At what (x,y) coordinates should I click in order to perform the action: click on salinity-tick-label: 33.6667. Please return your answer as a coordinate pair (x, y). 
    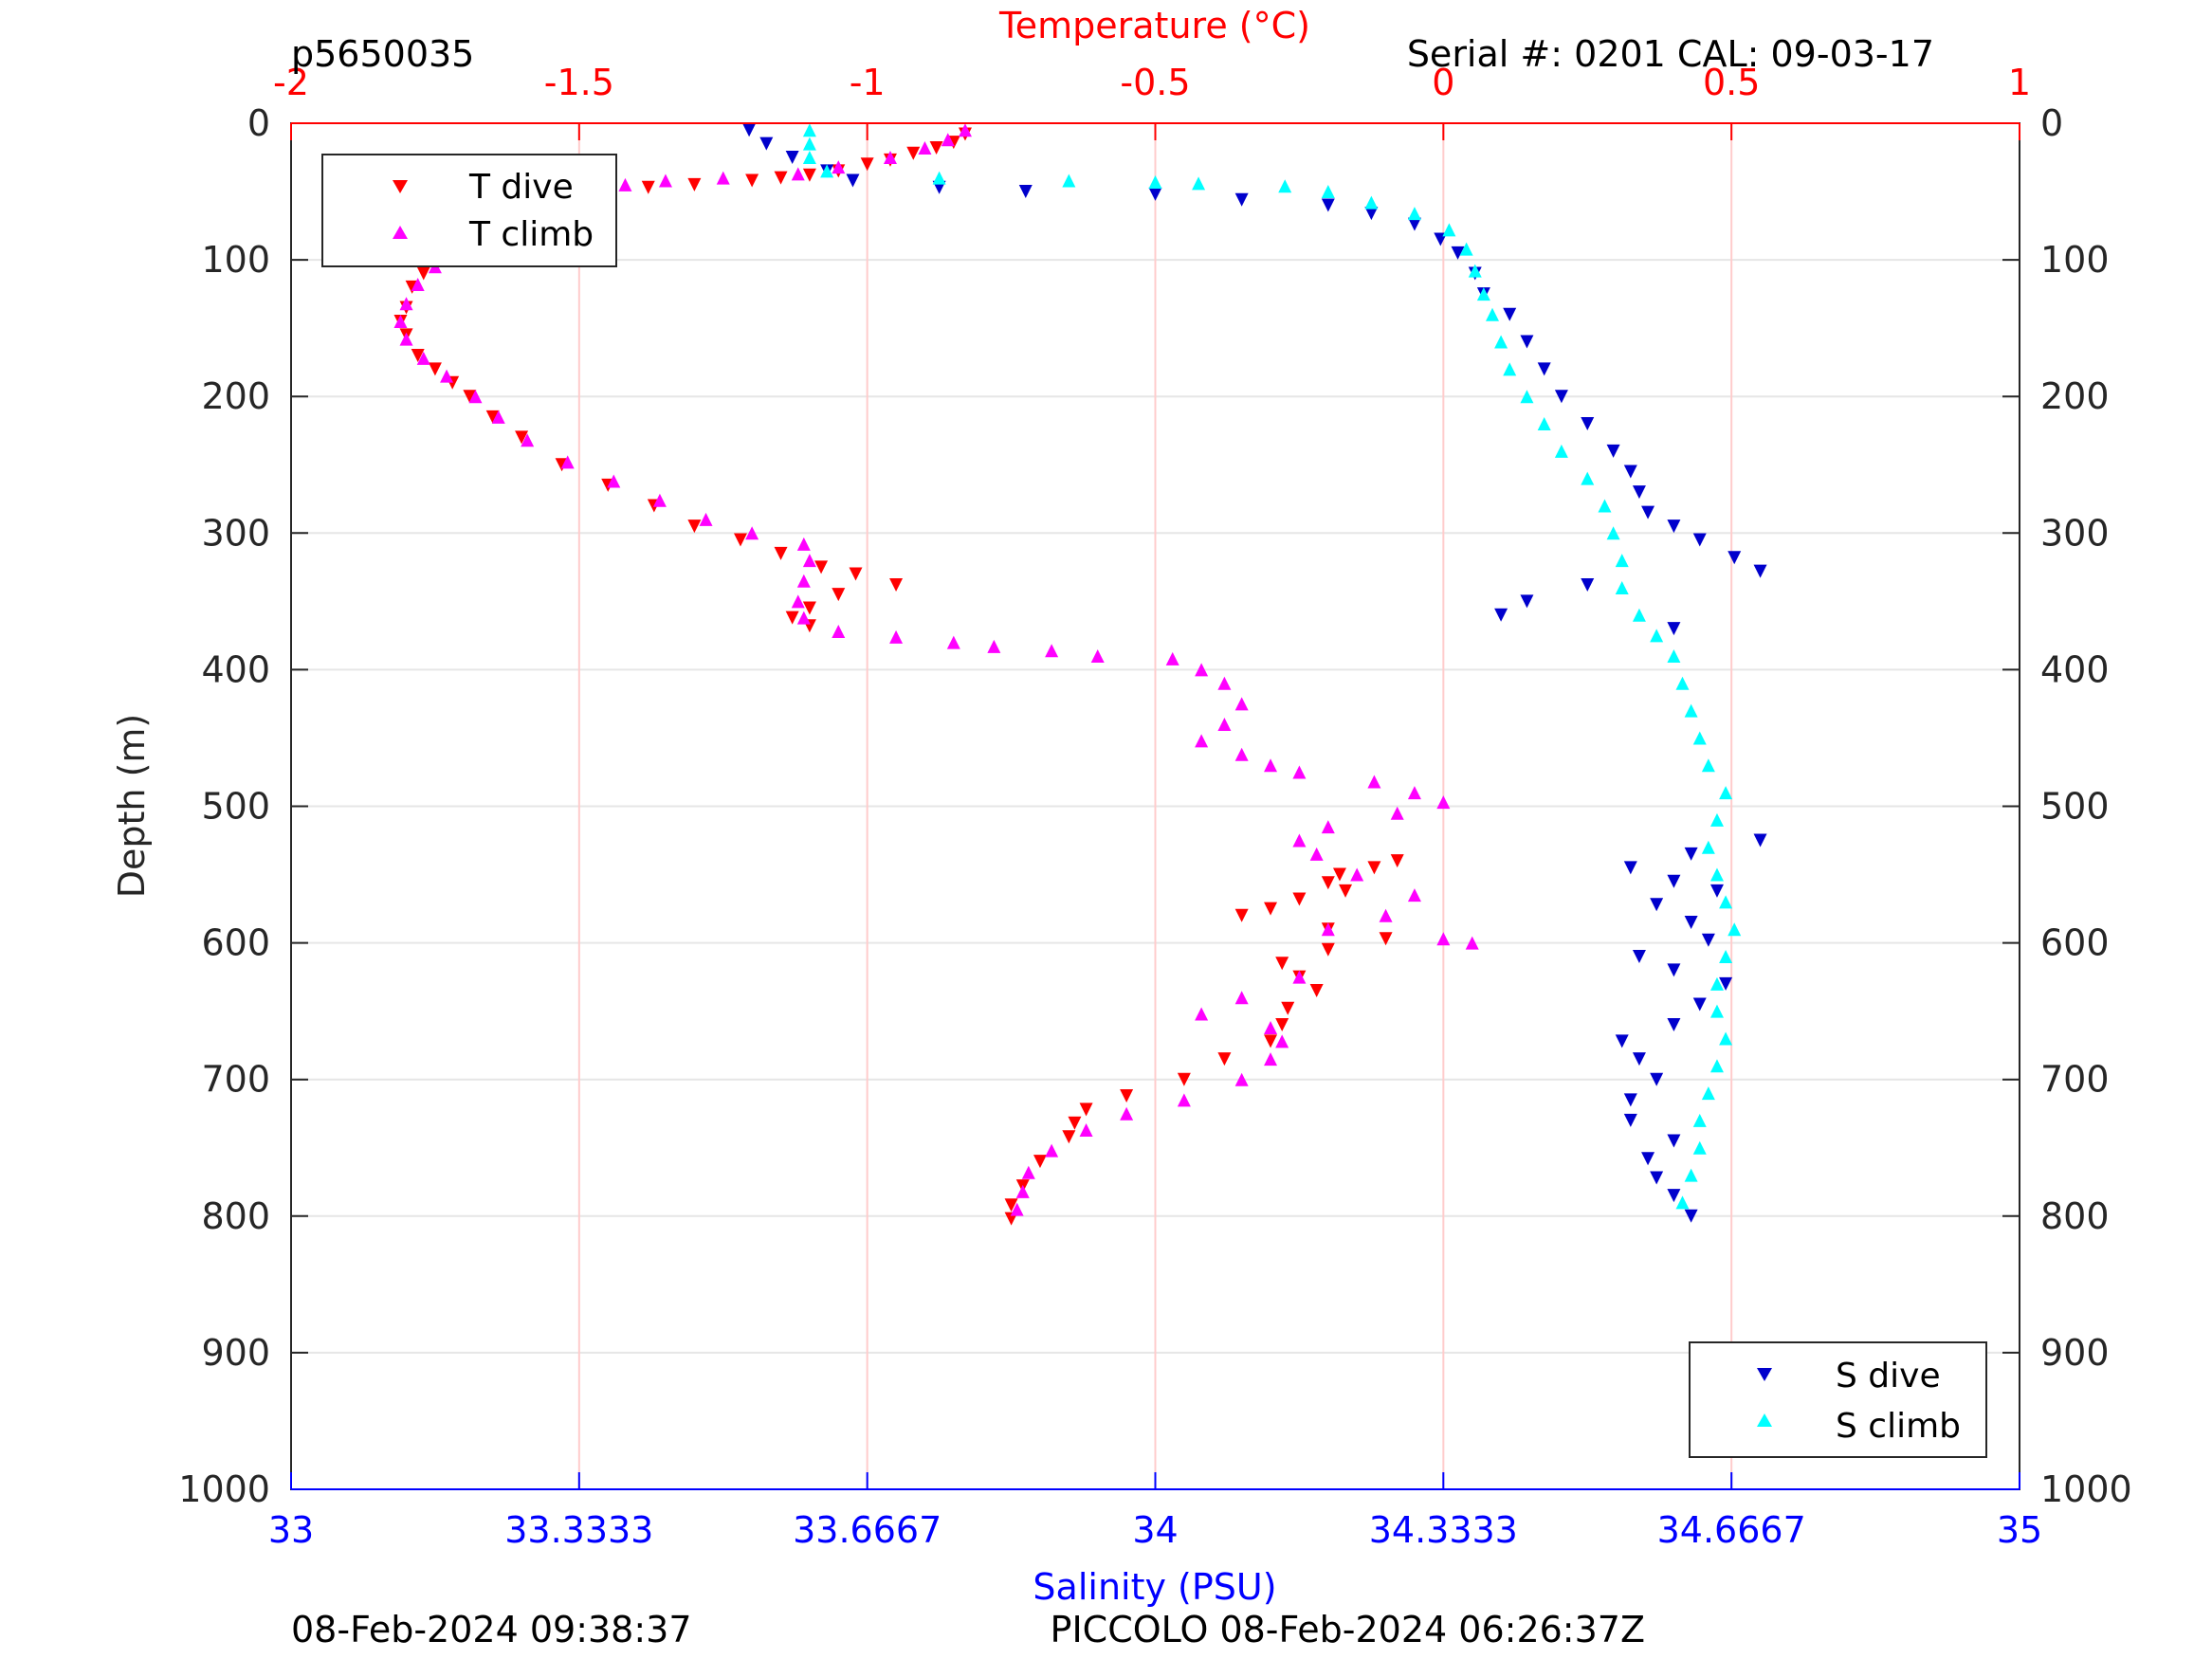
    Looking at the image, I should click on (867, 1530).